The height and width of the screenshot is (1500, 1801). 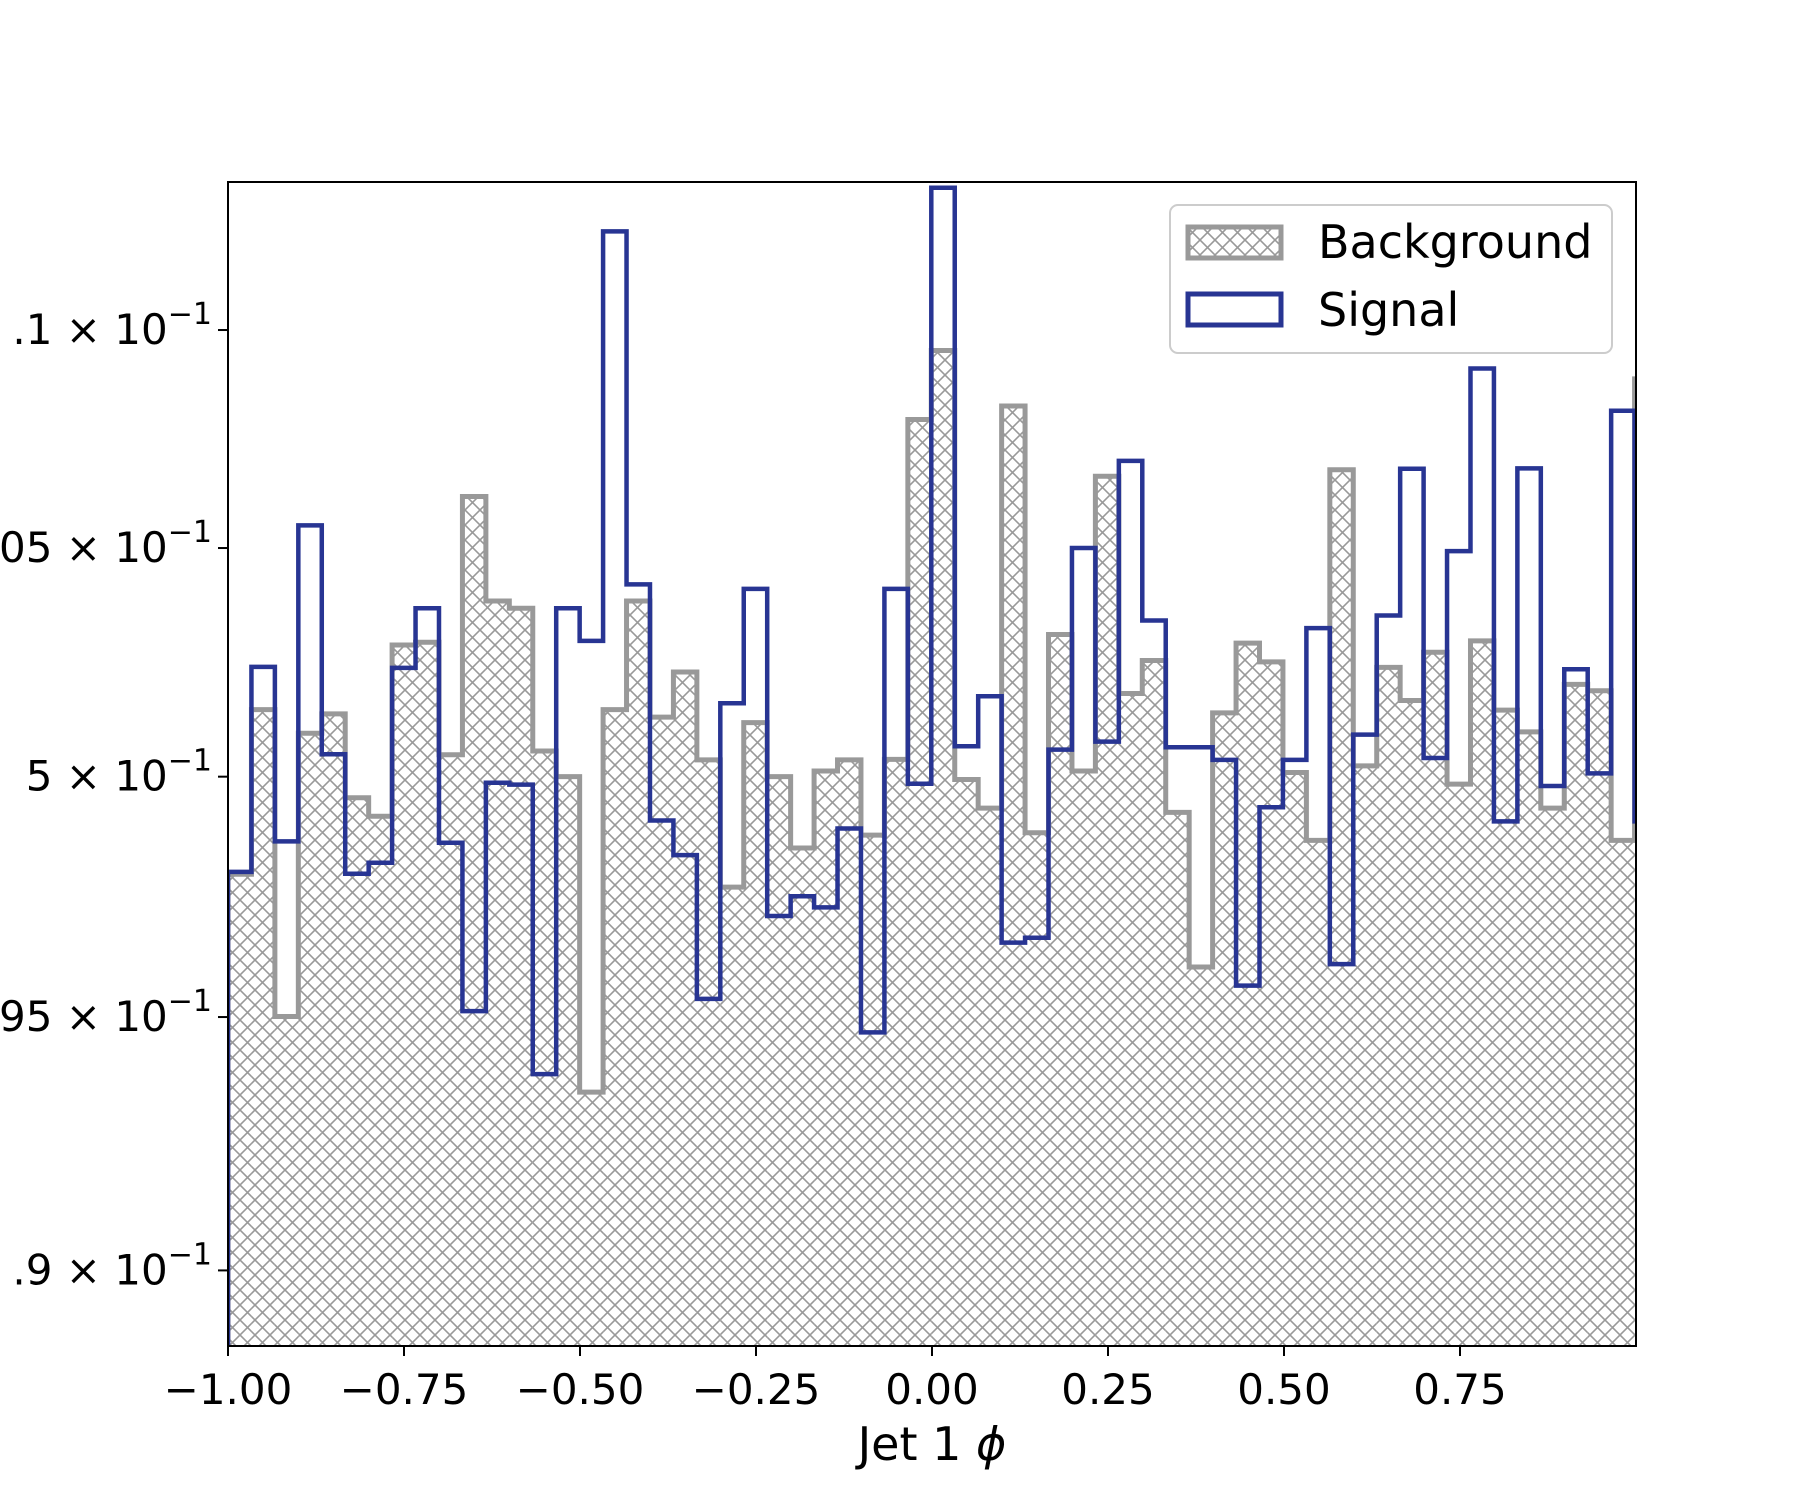 What do you see at coordinates (106, 1012) in the screenshot?
I see `y-tick-label-1: 95 × 10⁻¹` at bounding box center [106, 1012].